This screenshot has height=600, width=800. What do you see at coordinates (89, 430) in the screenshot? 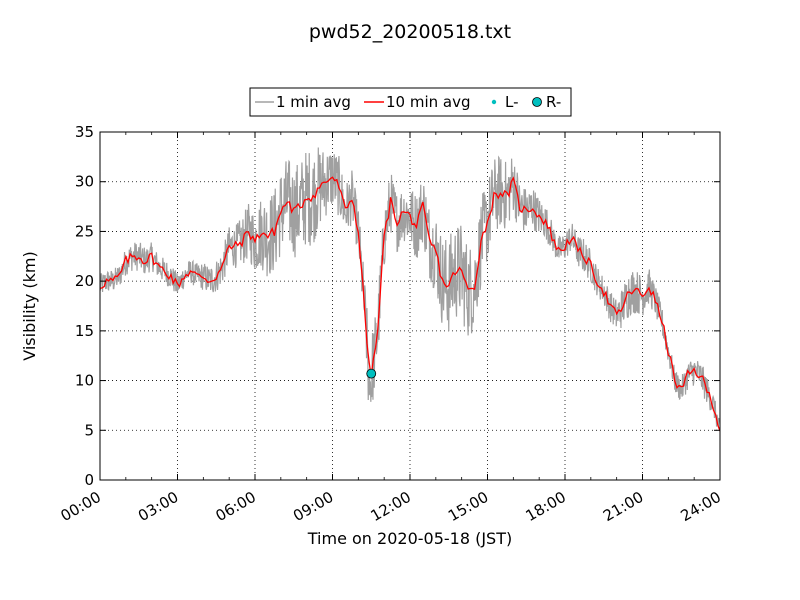
I see `y-tick-label: 5` at bounding box center [89, 430].